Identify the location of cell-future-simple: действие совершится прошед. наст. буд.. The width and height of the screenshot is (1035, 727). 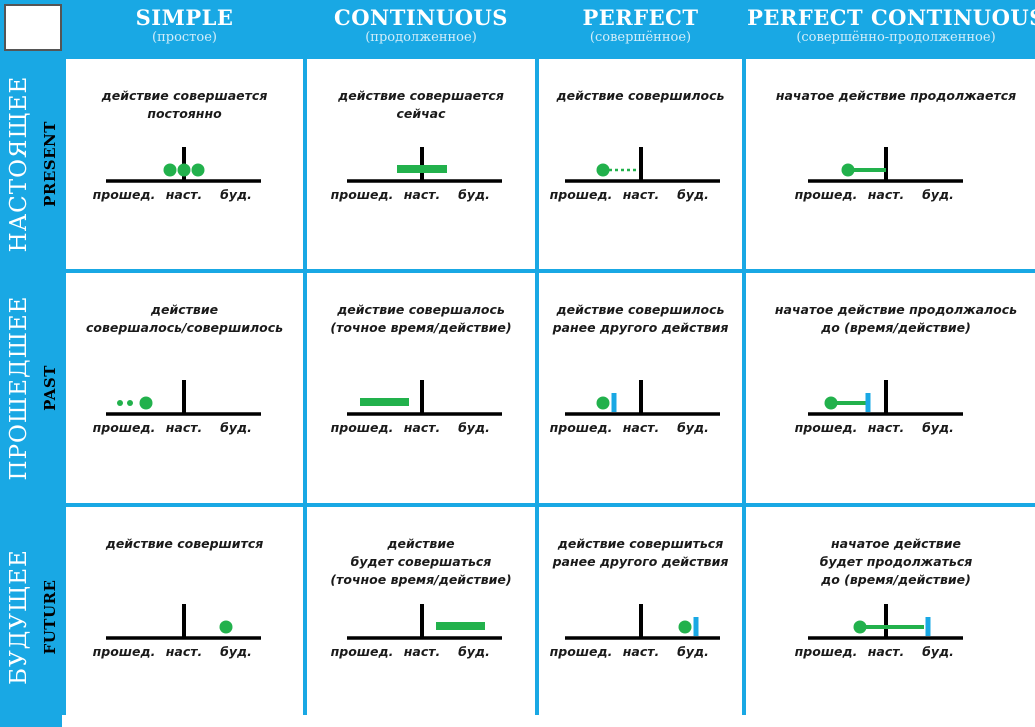
(184, 617).